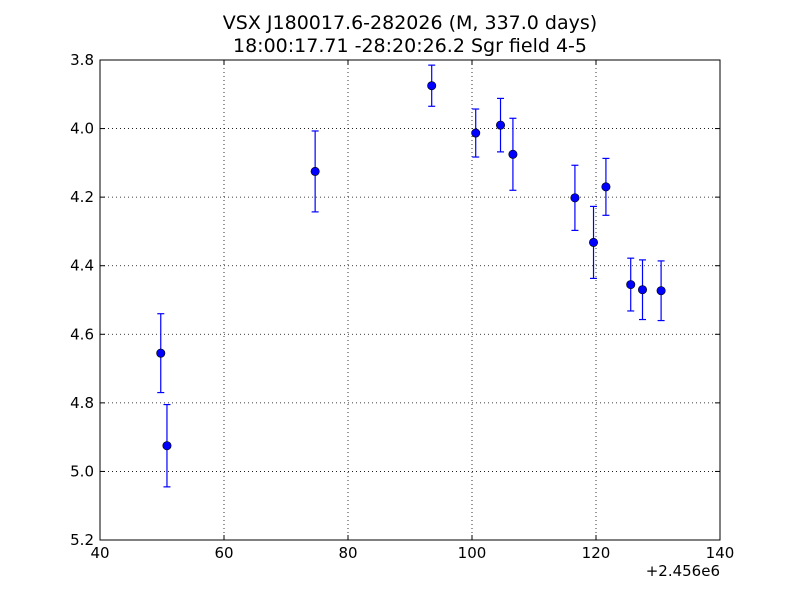 The height and width of the screenshot is (600, 800). What do you see at coordinates (82, 266) in the screenshot?
I see `y-tick-label: 4.4` at bounding box center [82, 266].